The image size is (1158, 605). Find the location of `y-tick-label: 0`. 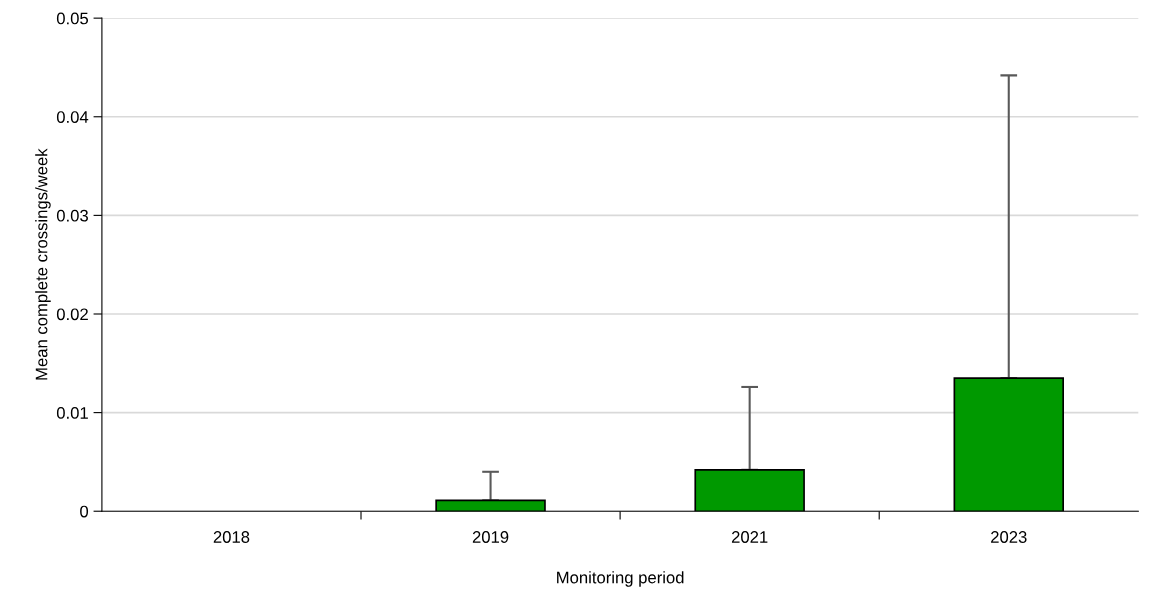

y-tick-label: 0 is located at coordinates (84, 511).